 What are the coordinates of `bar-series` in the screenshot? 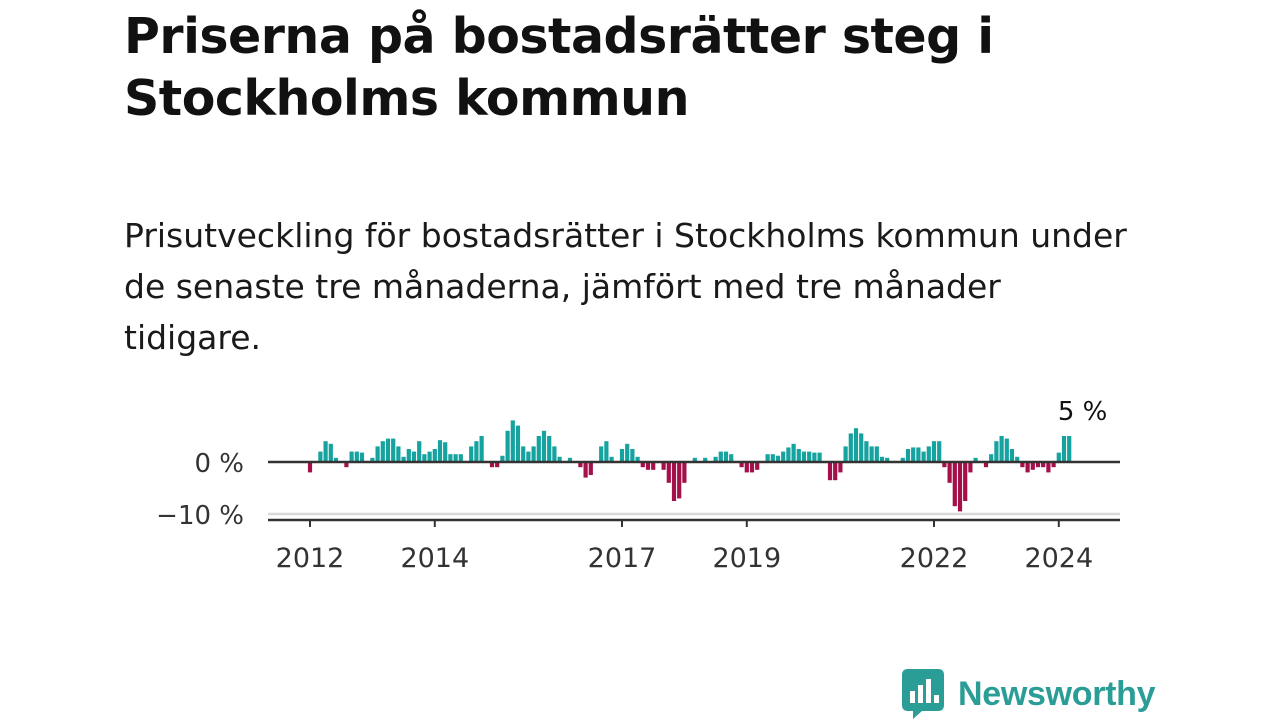 It's located at (689, 466).